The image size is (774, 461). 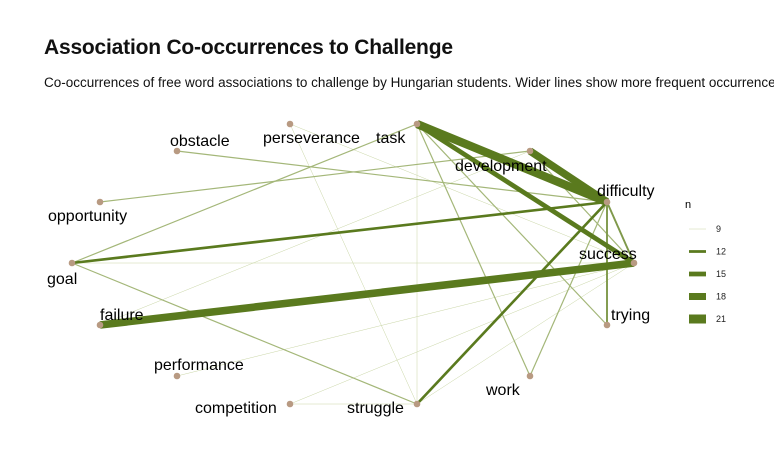 What do you see at coordinates (62, 279) in the screenshot?
I see `node-label-goal: goal` at bounding box center [62, 279].